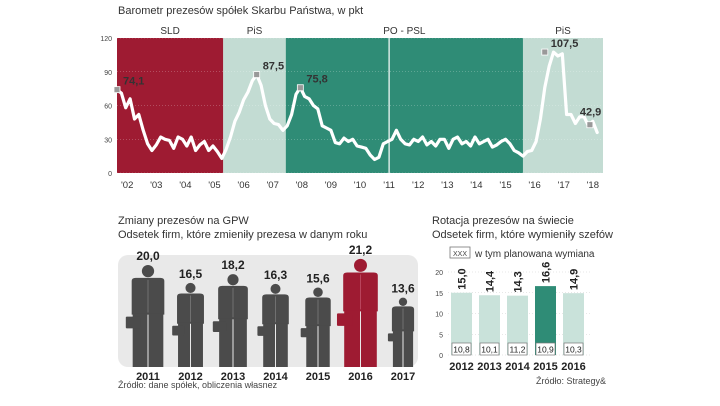 The height and width of the screenshot is (406, 720). What do you see at coordinates (360, 377) in the screenshot?
I see `figure-year-label: 2016` at bounding box center [360, 377].